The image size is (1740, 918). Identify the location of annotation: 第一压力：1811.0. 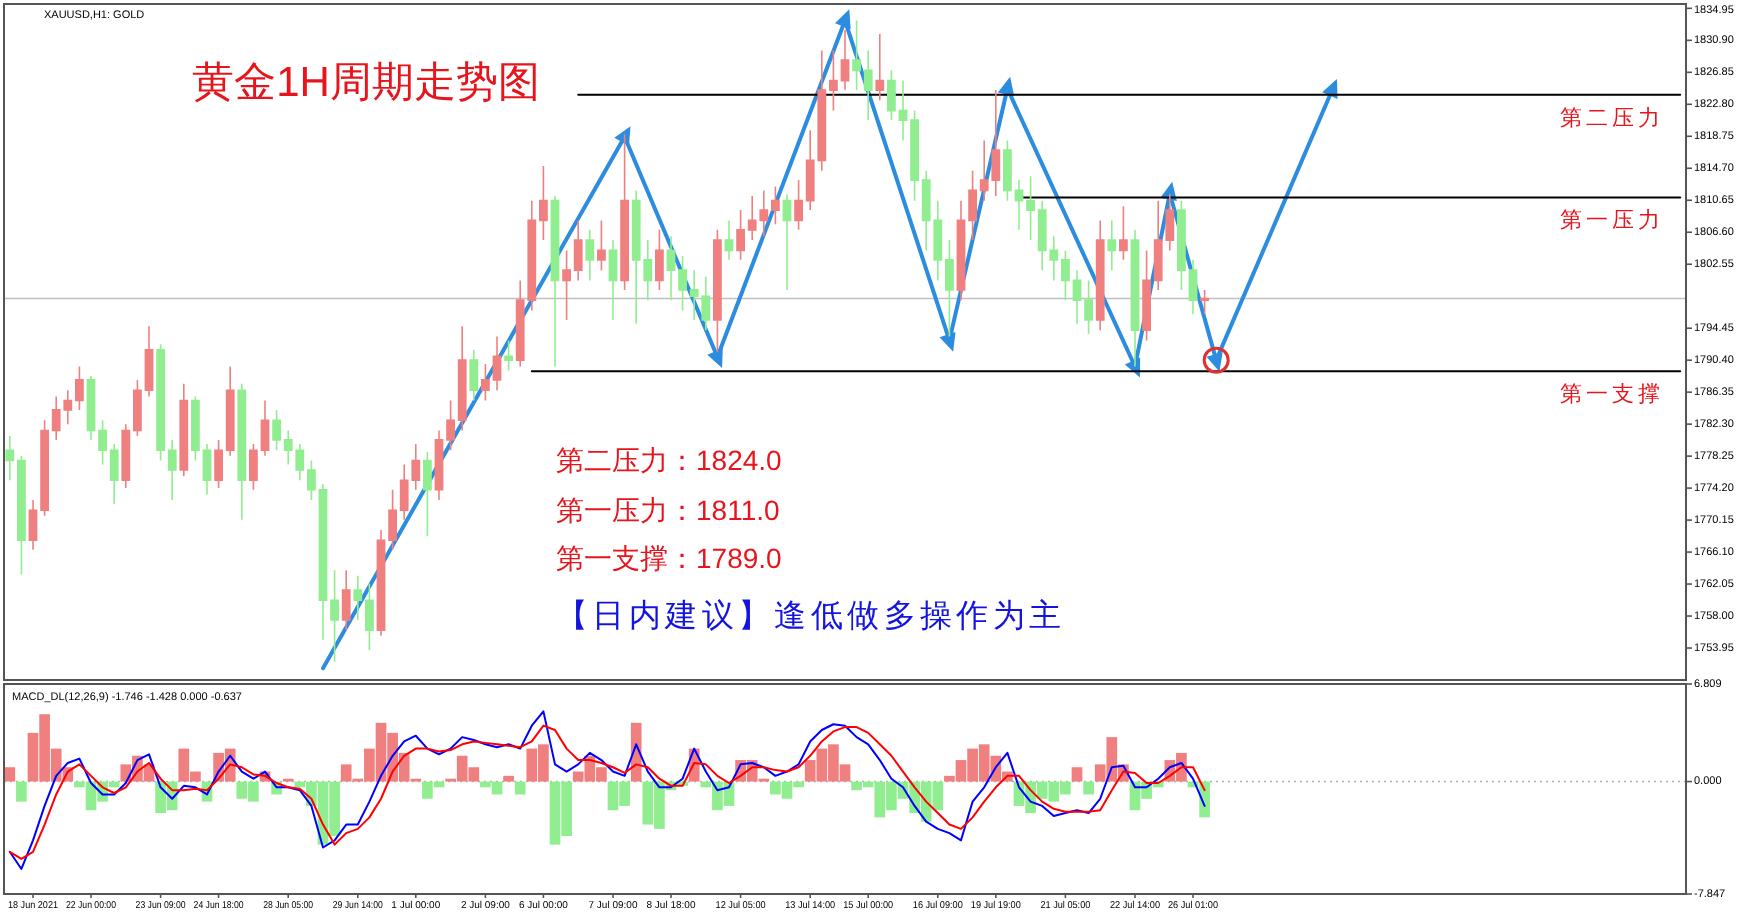
(668, 510).